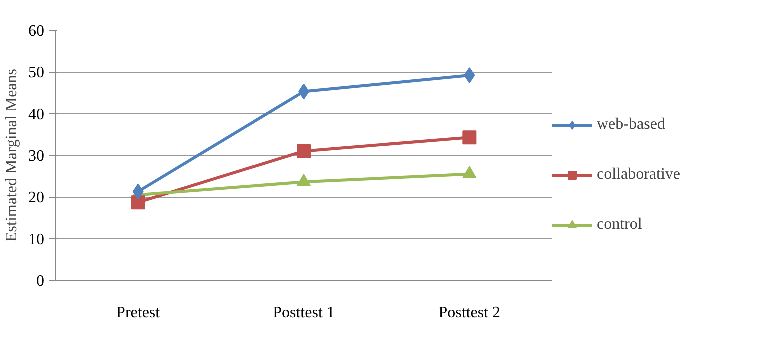  Describe the element at coordinates (12, 155) in the screenshot. I see `y-axis-title: Estimated Marginal Means` at that location.